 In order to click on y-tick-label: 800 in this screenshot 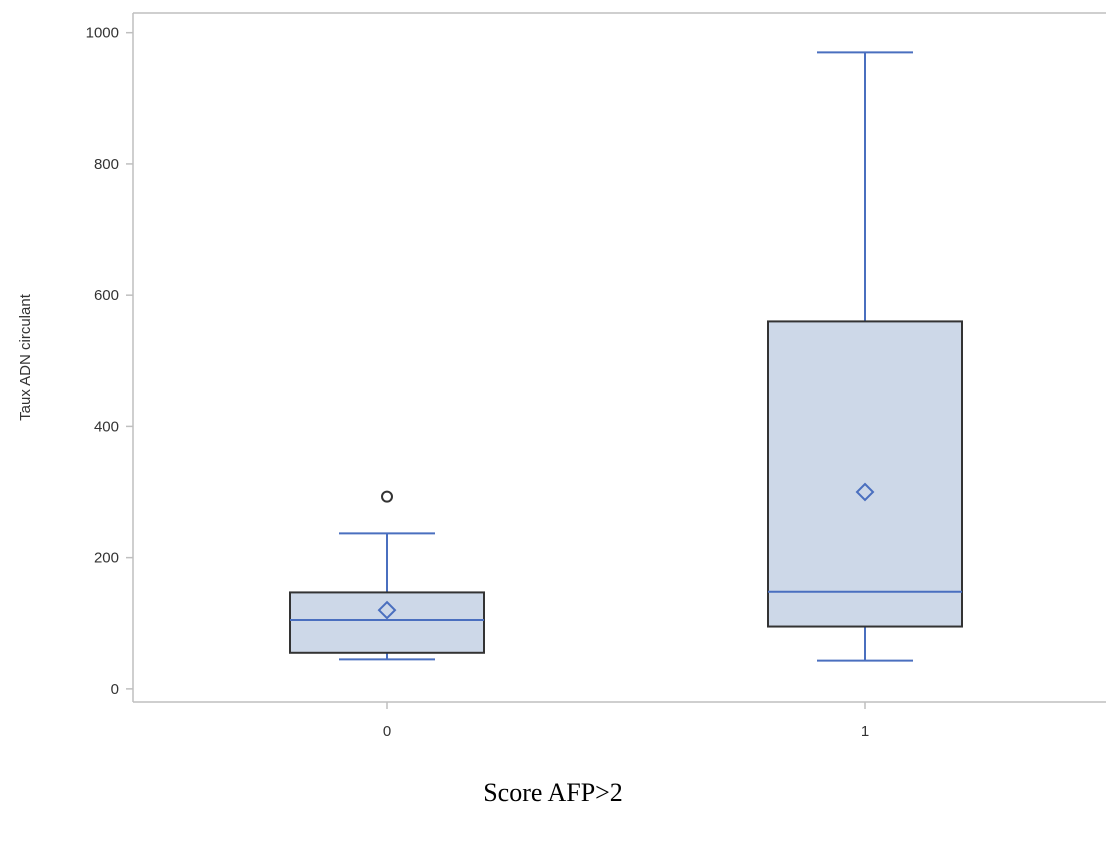, I will do `click(106, 164)`.